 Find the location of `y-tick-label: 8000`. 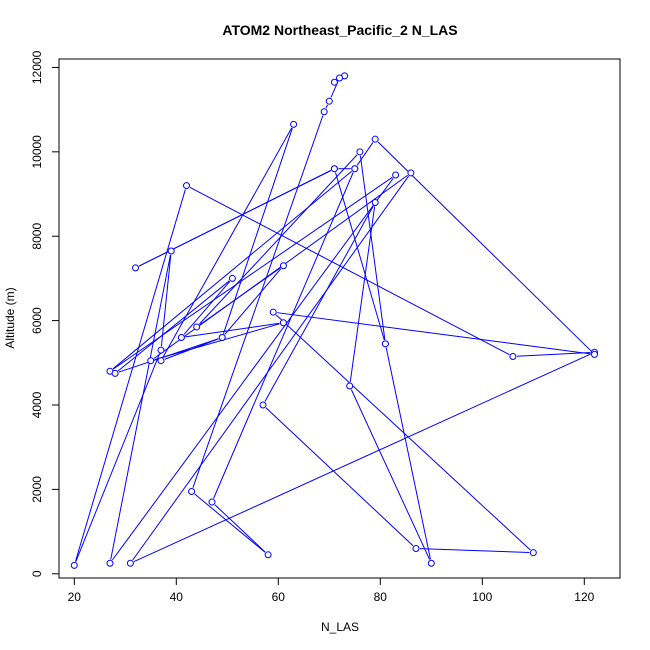

y-tick-label: 8000 is located at coordinates (37, 236).